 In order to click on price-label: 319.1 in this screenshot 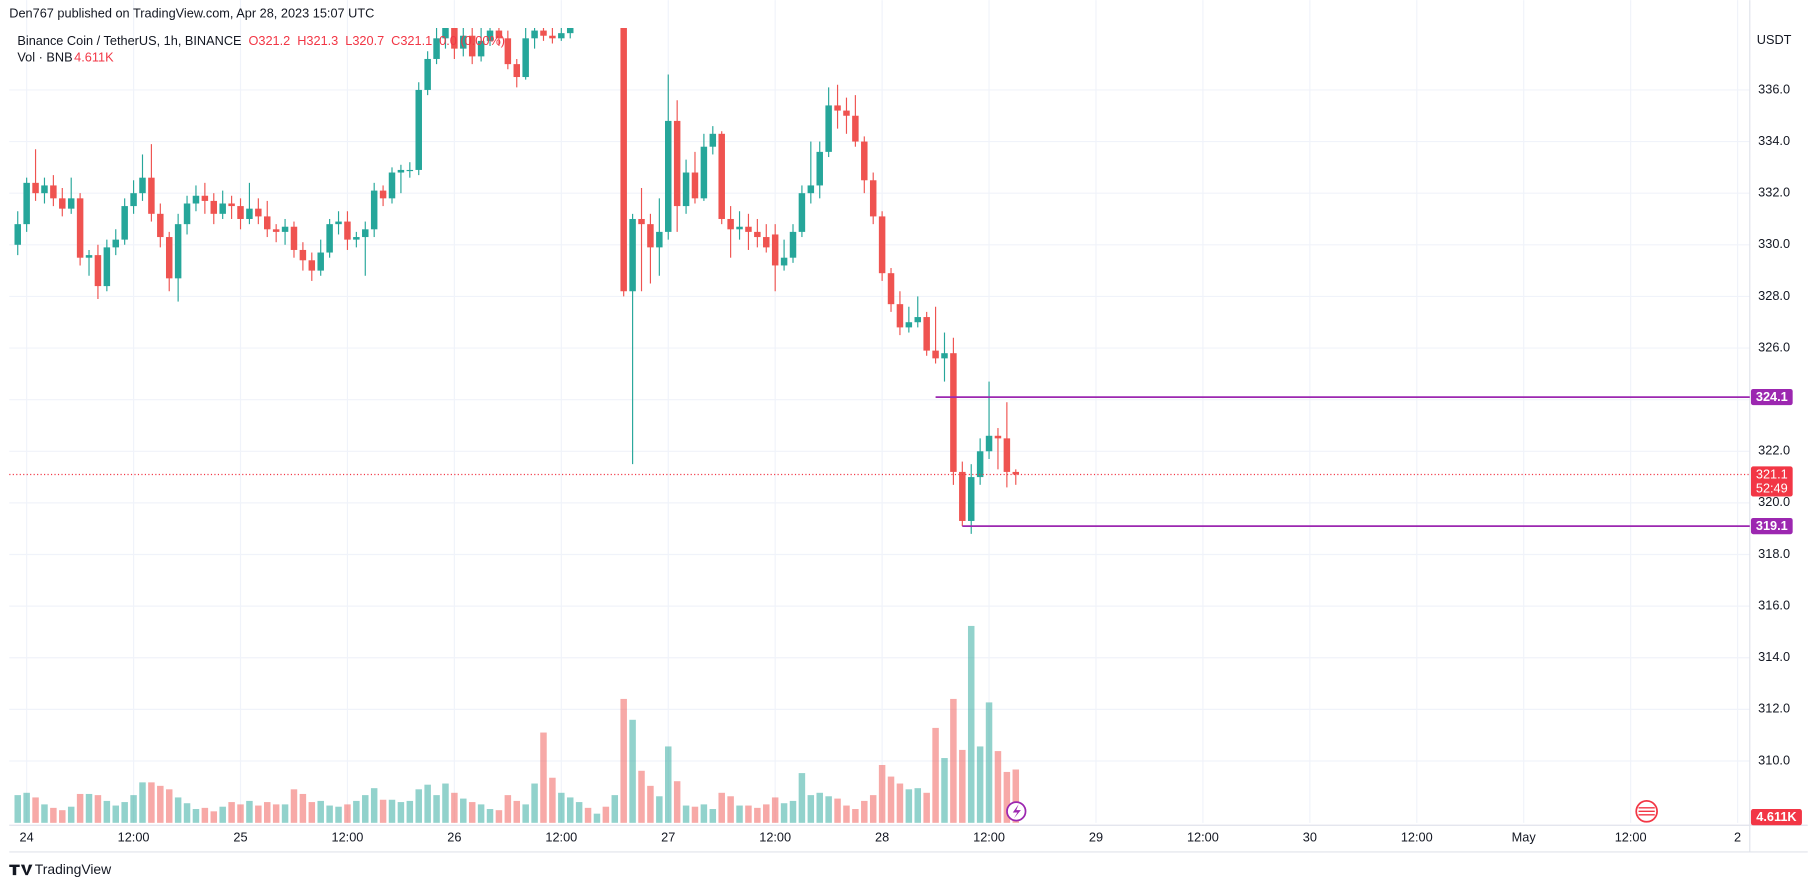, I will do `click(1772, 525)`.